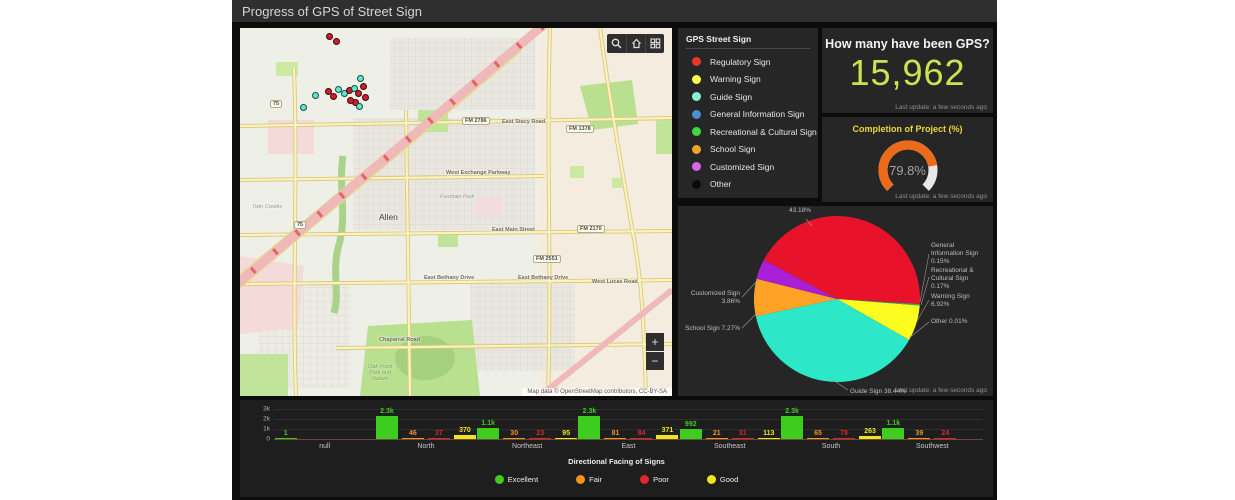 Image resolution: width=1235 pixels, height=500 pixels. Describe the element at coordinates (831, 446) in the screenshot. I see `category-label-south: South` at that location.